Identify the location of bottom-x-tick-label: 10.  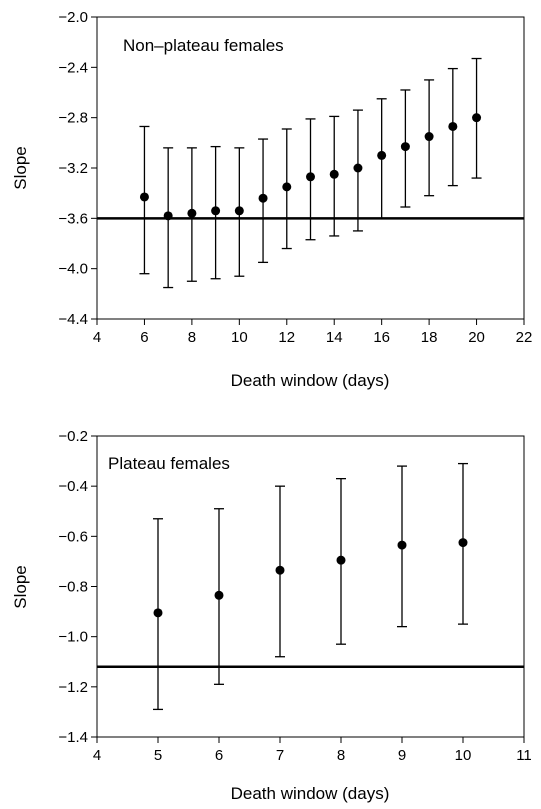
(463, 755).